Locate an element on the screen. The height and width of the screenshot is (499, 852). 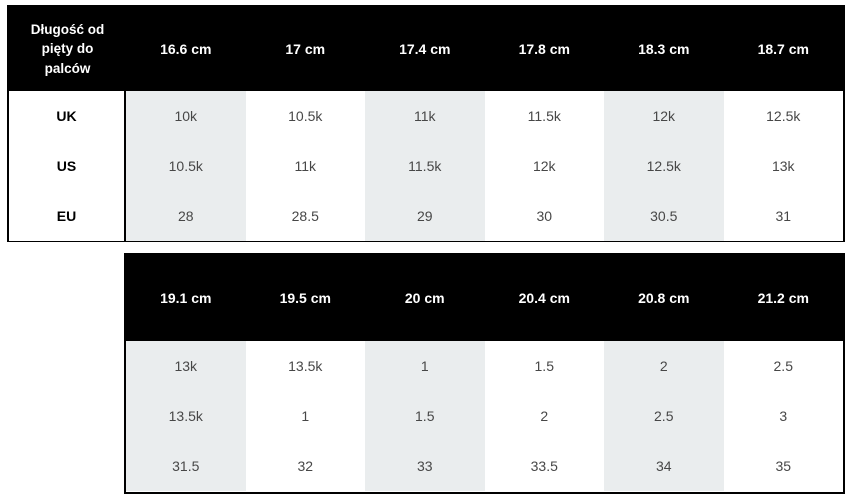
row-label-uk: UK is located at coordinates (67, 116).